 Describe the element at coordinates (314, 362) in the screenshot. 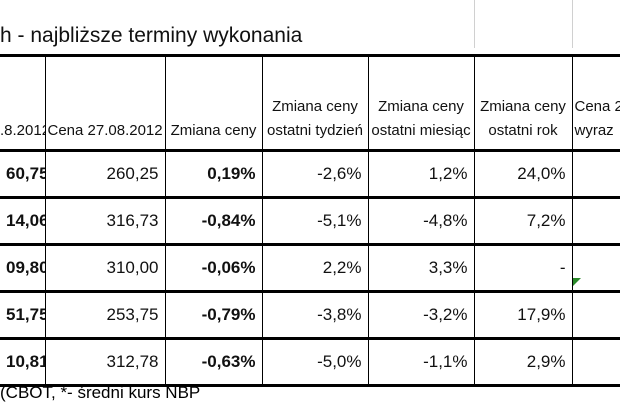

I see `data-cell: -5,0%` at that location.